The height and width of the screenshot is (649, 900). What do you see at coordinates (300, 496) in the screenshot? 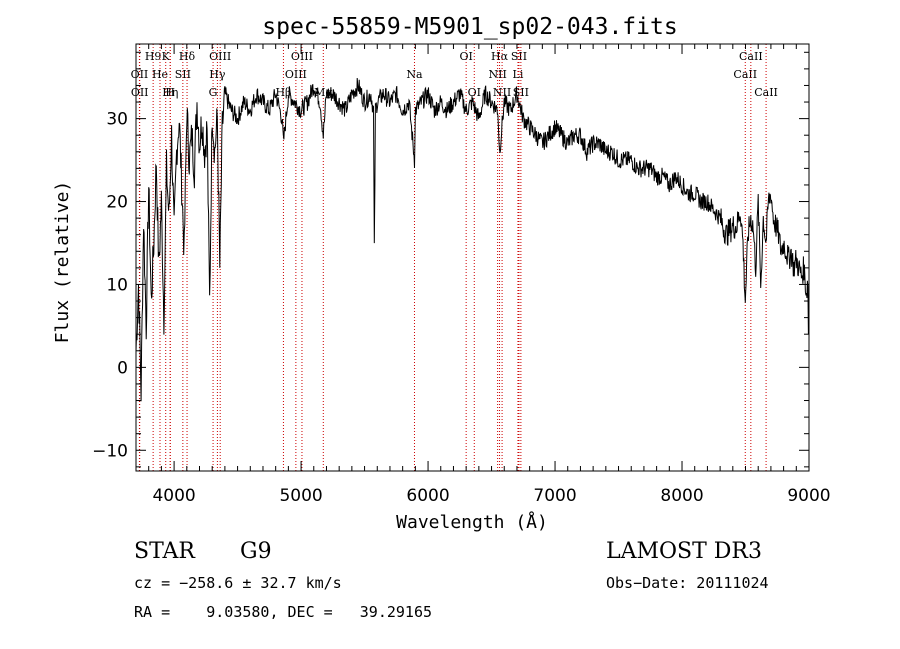
I see `x-tick-label: 5000` at bounding box center [300, 496].